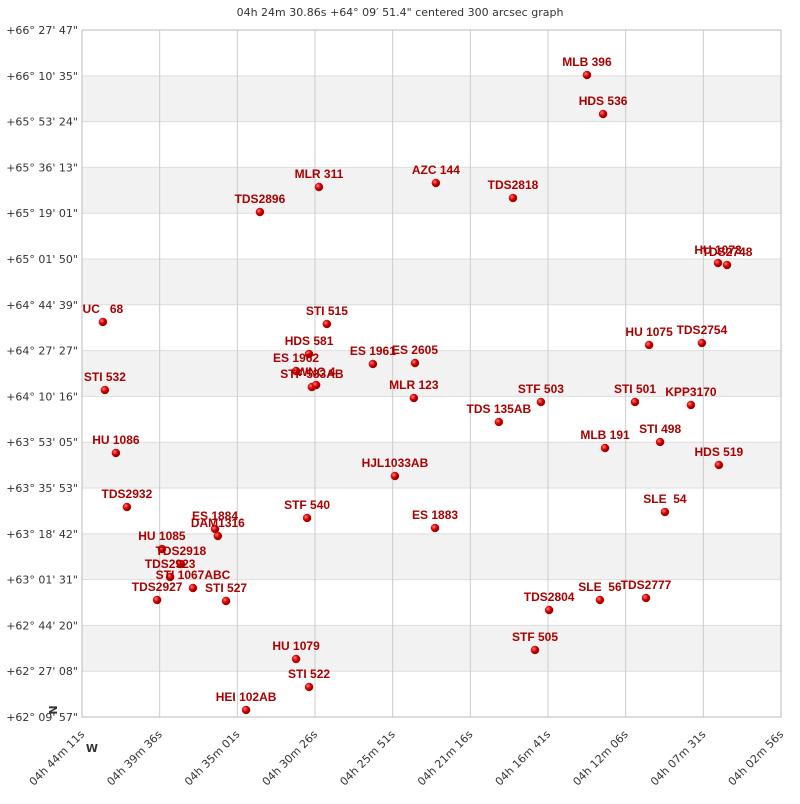 This screenshot has height=804, width=800. I want to click on star-label: AZC 144, so click(436, 170).